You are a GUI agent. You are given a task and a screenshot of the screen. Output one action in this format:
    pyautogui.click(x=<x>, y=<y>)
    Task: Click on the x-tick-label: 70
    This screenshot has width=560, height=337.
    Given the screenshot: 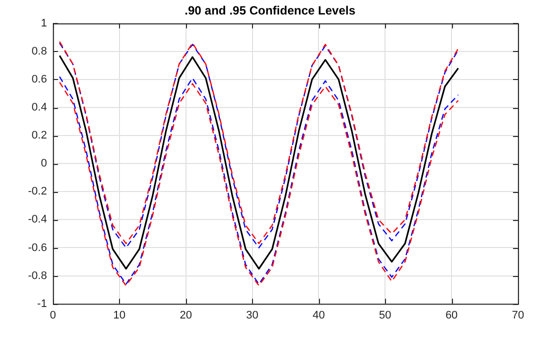 What is the action you would take?
    pyautogui.click(x=518, y=315)
    